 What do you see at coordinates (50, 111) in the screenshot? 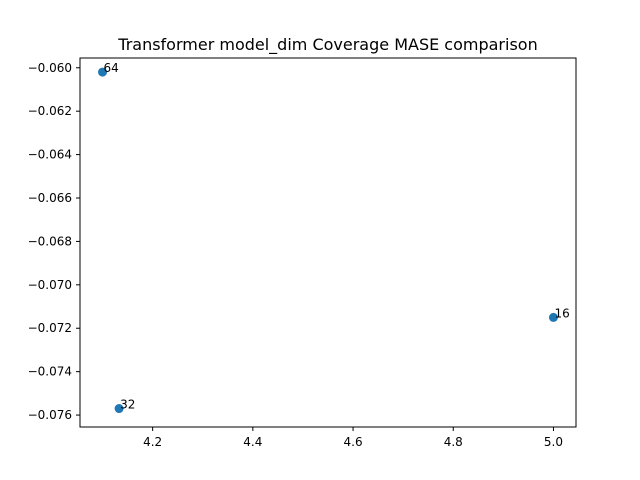
I see `y-tick-label: −0.062` at bounding box center [50, 111].